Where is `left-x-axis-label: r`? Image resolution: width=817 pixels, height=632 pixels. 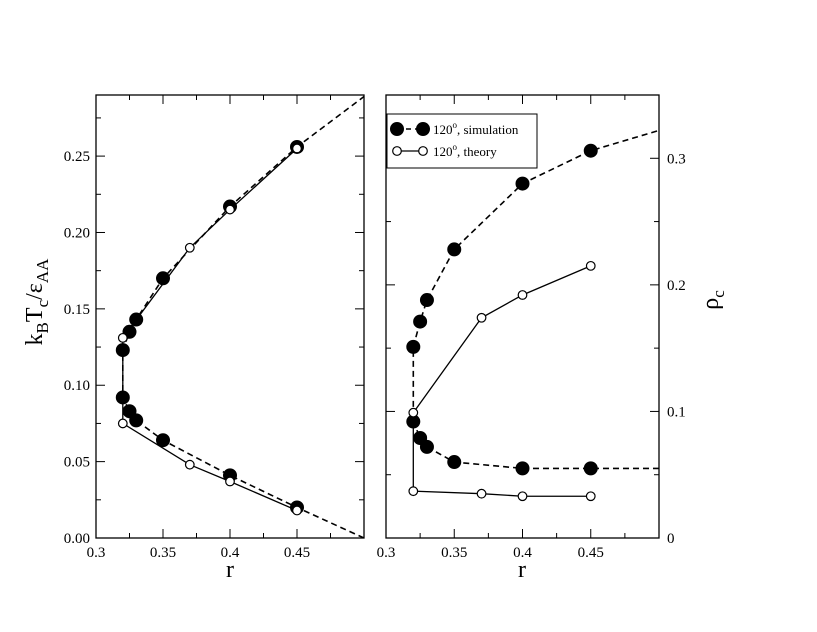
left-x-axis-label: r is located at coordinates (230, 570).